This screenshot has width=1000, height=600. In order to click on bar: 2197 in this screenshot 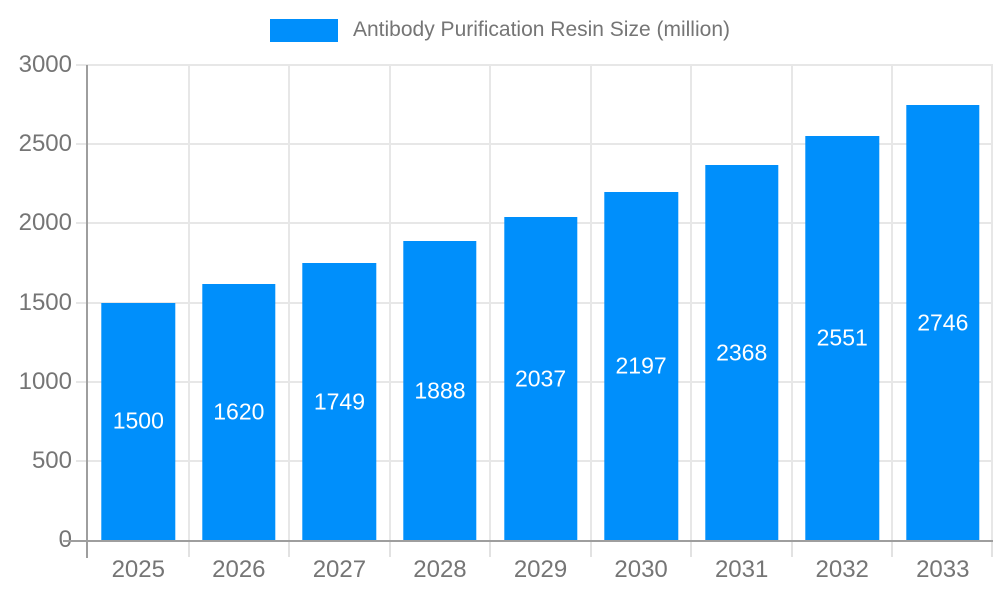, I will do `click(641, 366)`.